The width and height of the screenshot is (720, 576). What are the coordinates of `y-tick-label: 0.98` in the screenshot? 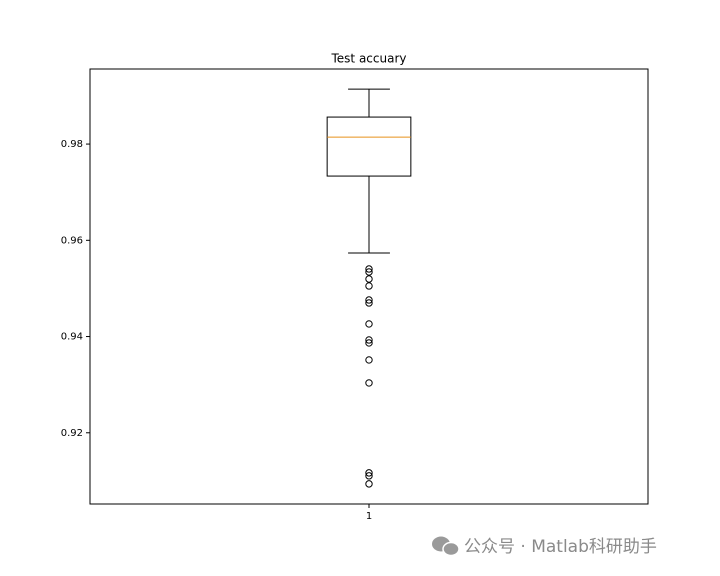 It's located at (72, 144).